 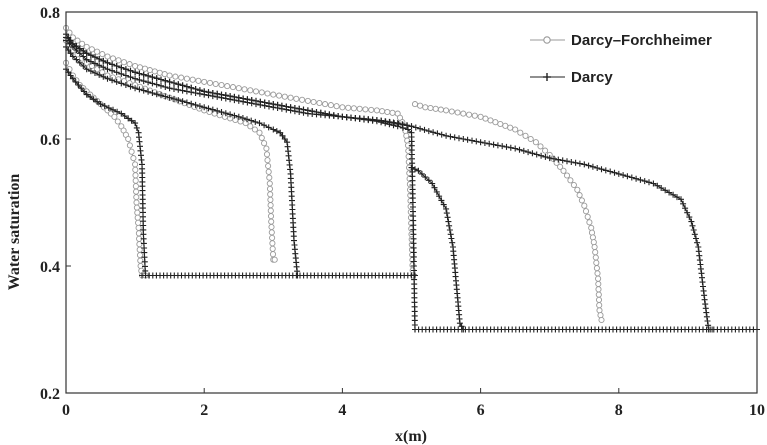 I want to click on y-axis-label: Water saturation, so click(x=14, y=232).